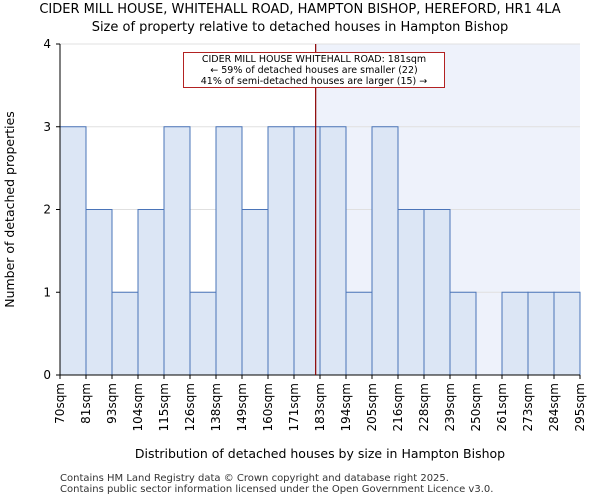 The height and width of the screenshot is (500, 600). What do you see at coordinates (190, 407) in the screenshot?
I see `x-tick-label: 126sqm` at bounding box center [190, 407].